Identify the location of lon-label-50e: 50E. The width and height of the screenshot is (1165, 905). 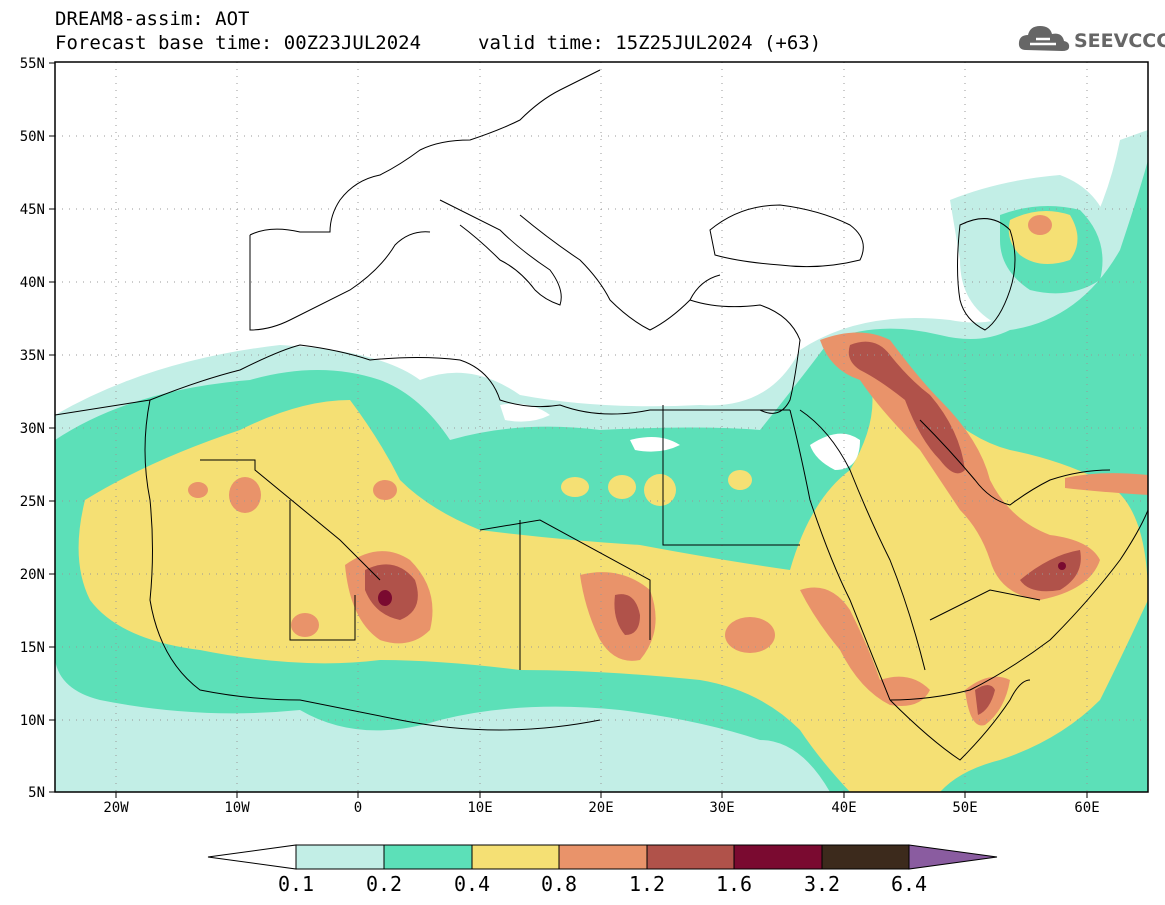
(964, 808).